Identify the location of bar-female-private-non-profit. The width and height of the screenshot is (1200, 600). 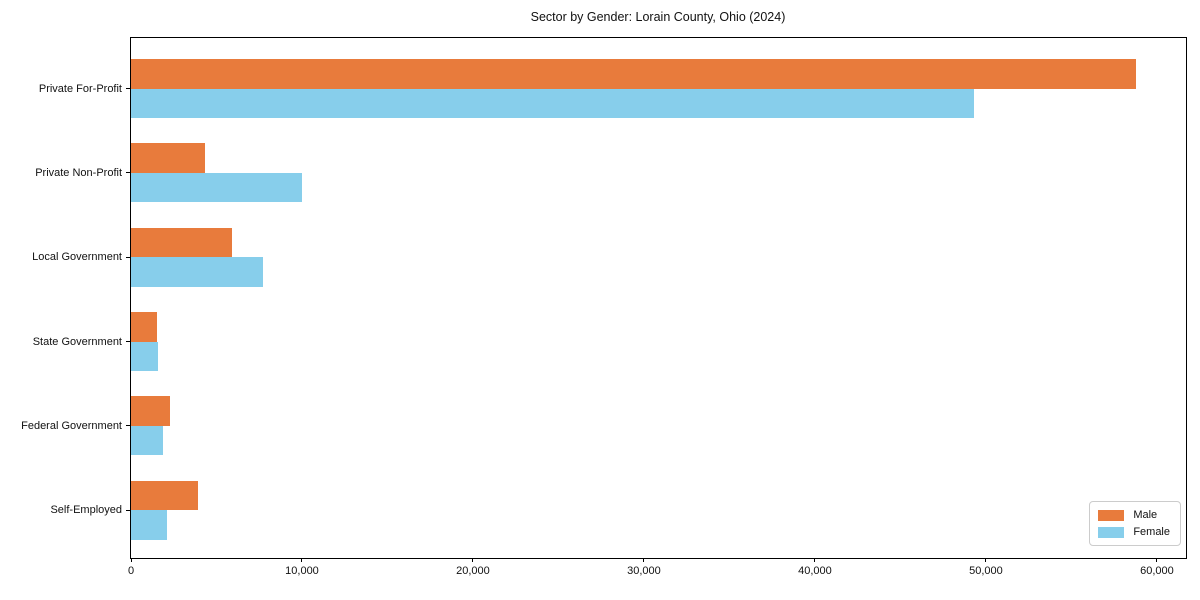
(216, 187).